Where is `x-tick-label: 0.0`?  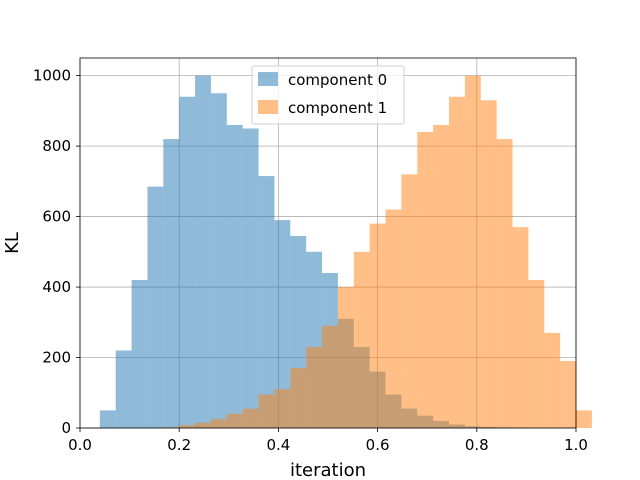 x-tick-label: 0.0 is located at coordinates (80, 445).